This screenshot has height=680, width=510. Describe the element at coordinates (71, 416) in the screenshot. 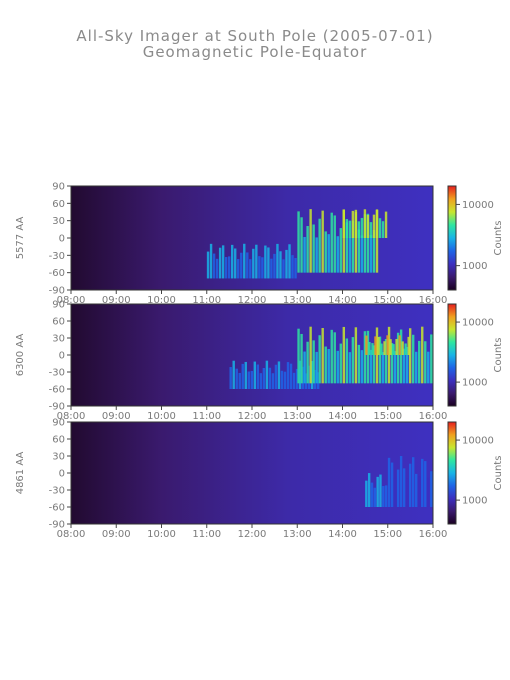

I see `x-tick-label: 08:00` at that location.